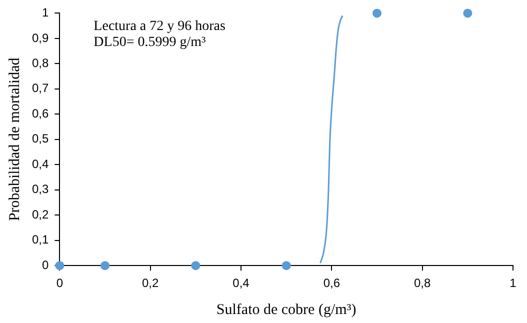  I want to click on y-tick-label: 0, so click(45, 265).